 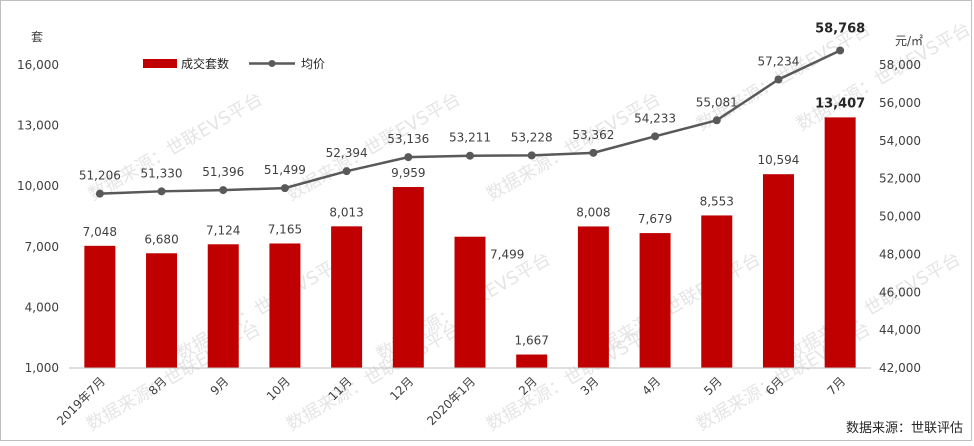 What do you see at coordinates (285, 229) in the screenshot?
I see `bar-data-label: 7,165` at bounding box center [285, 229].